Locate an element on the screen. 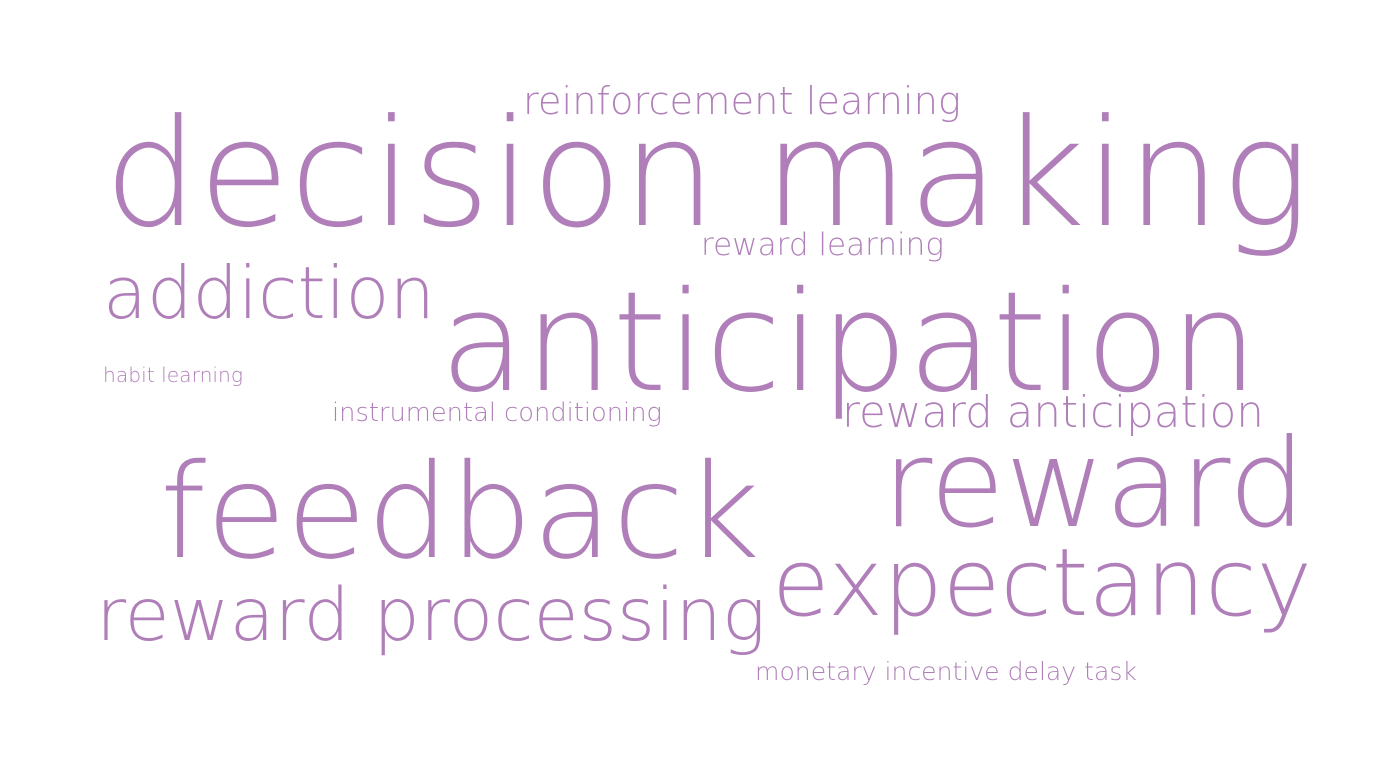 This screenshot has width=1400, height=779. word-reward-learning: reward learning is located at coordinates (822, 244).